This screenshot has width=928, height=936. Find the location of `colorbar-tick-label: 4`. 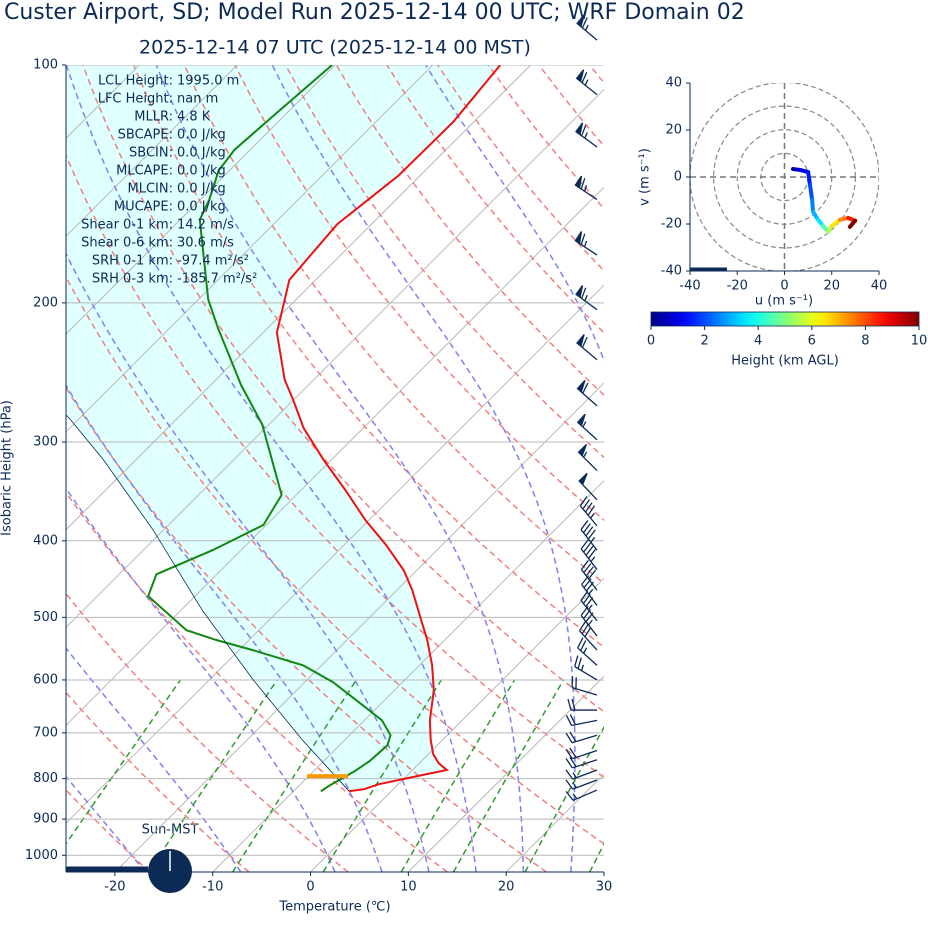

colorbar-tick-label: 4 is located at coordinates (758, 341).